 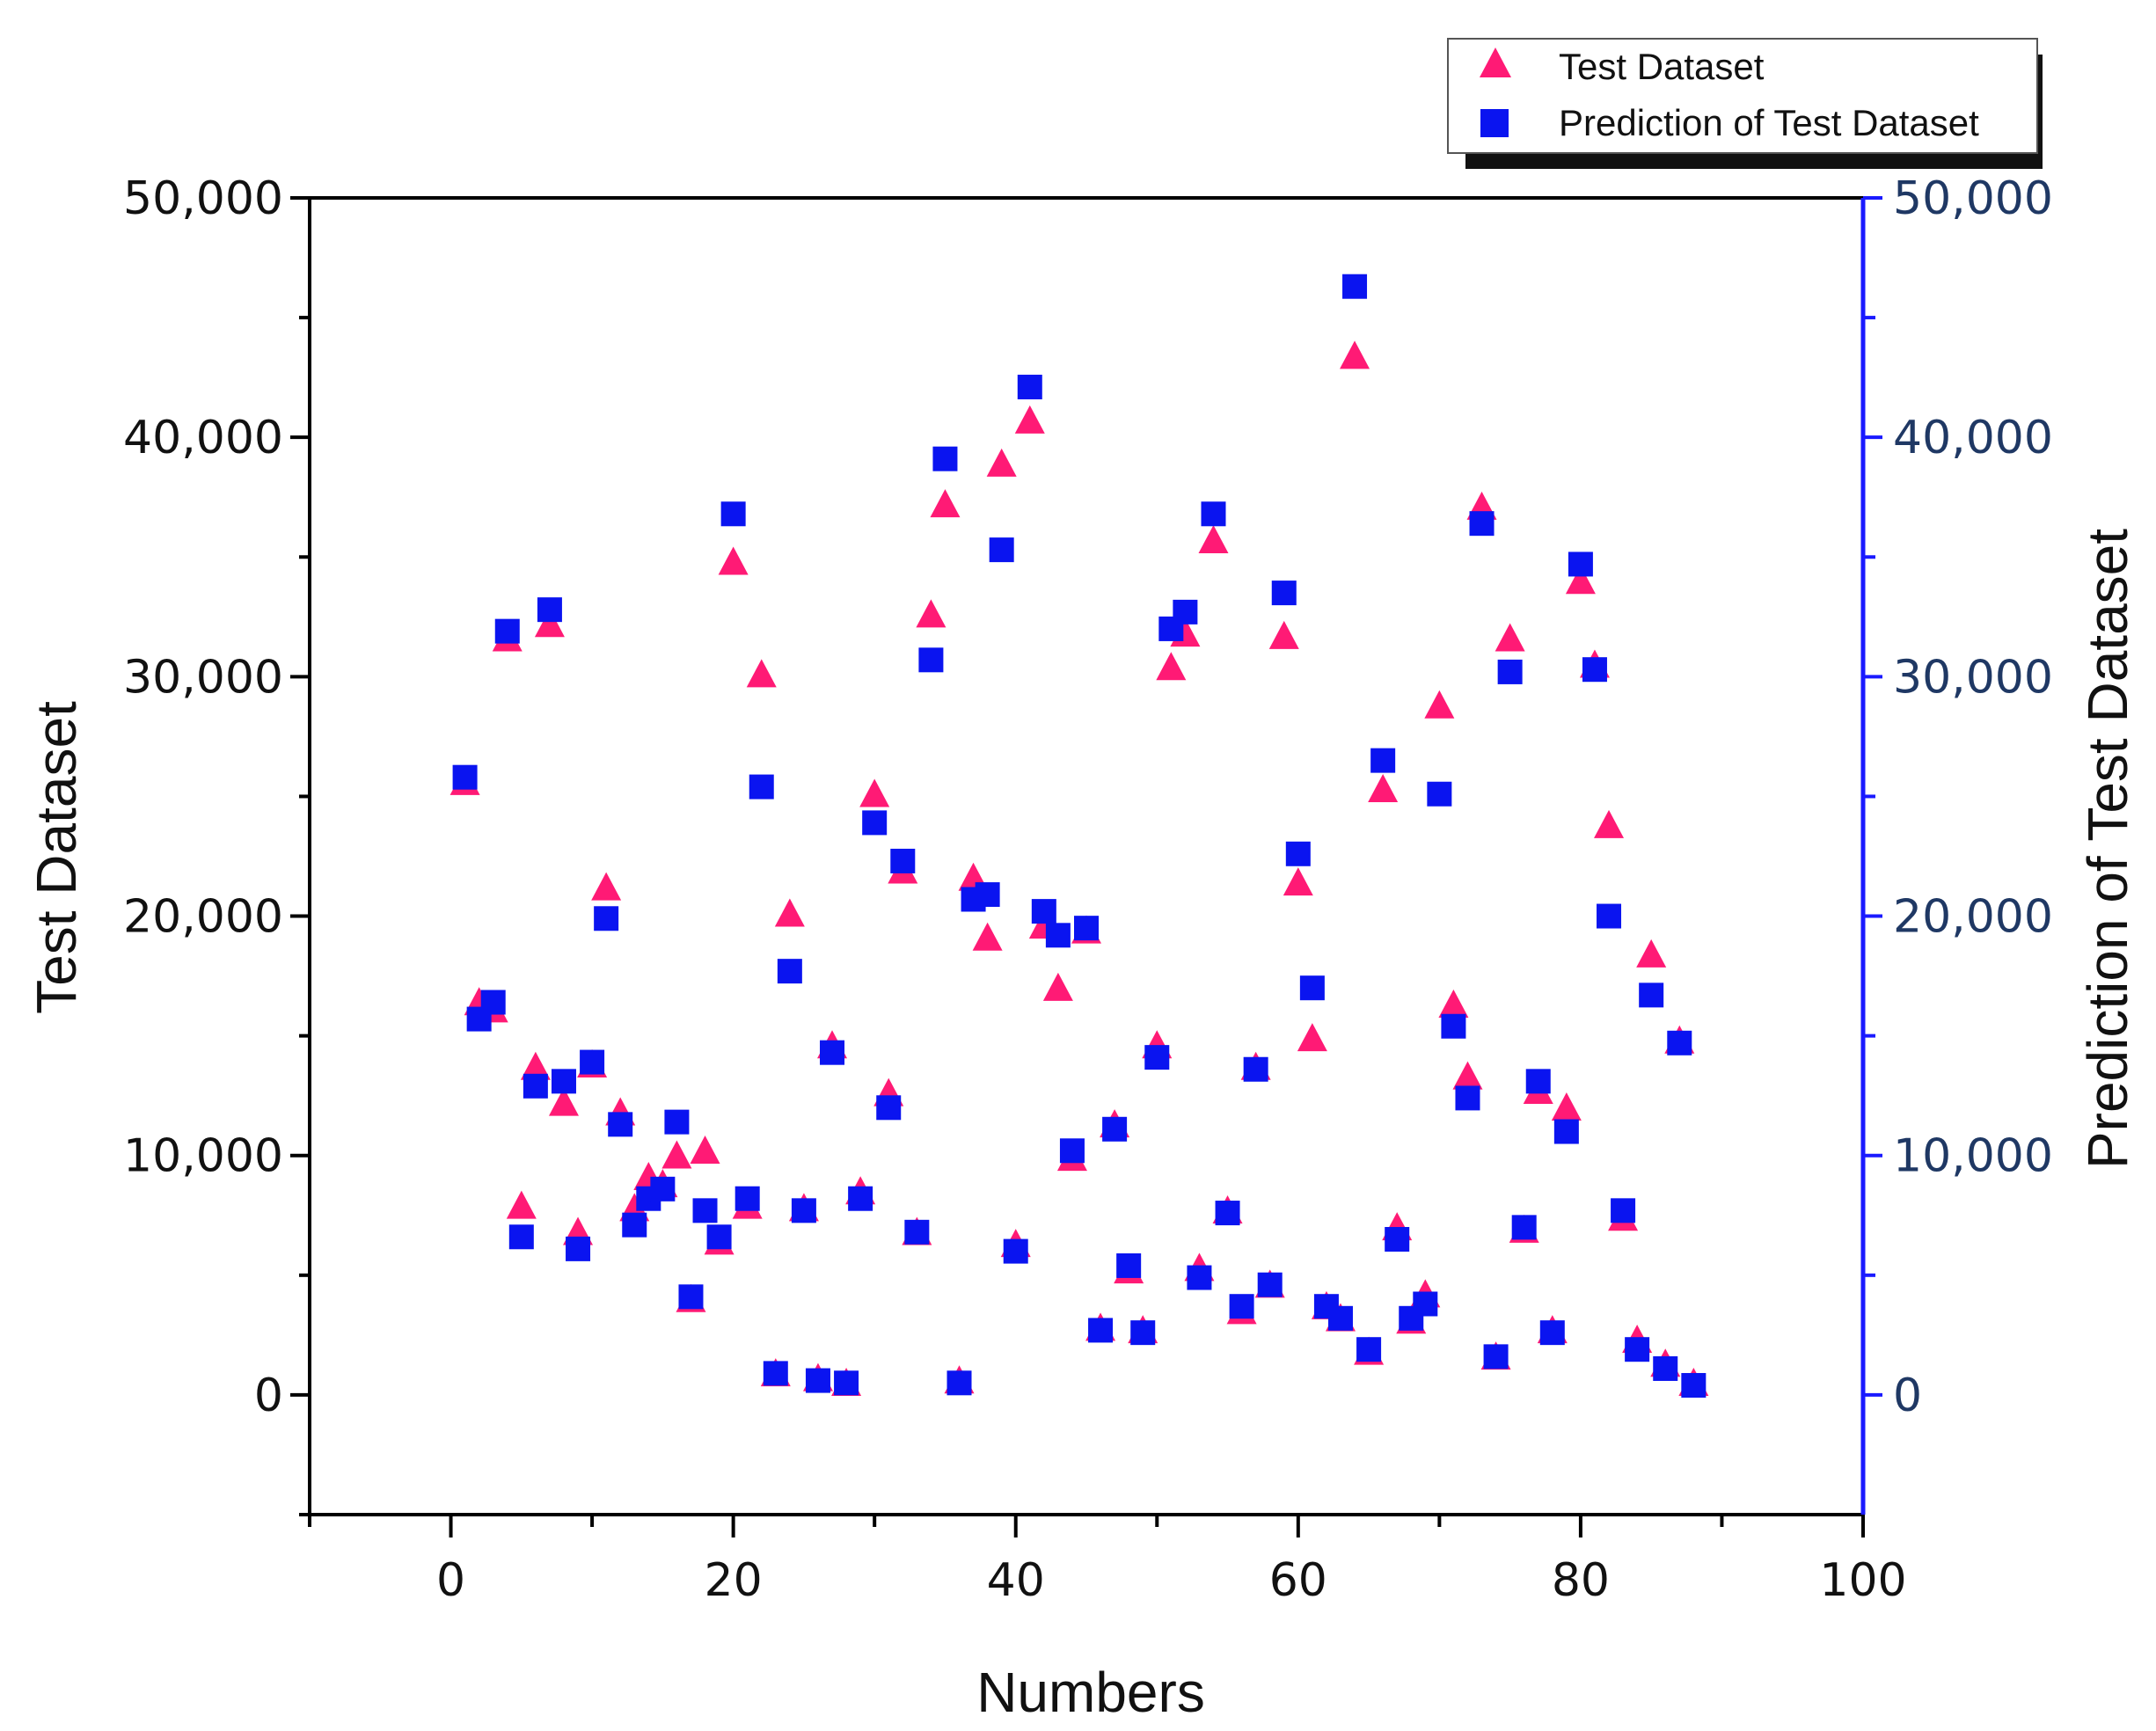 What do you see at coordinates (1298, 1580) in the screenshot?
I see `x-tick-label: 60` at bounding box center [1298, 1580].